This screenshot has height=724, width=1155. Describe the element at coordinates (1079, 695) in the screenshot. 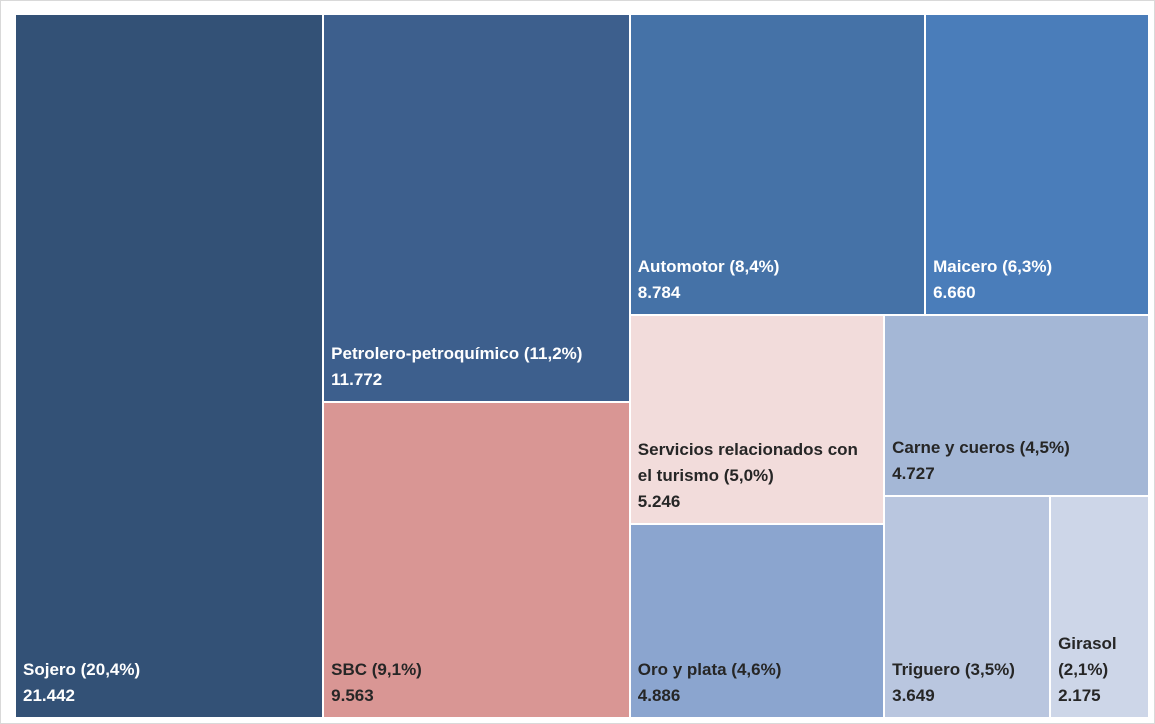

I see `cell-value: 2.175` at that location.